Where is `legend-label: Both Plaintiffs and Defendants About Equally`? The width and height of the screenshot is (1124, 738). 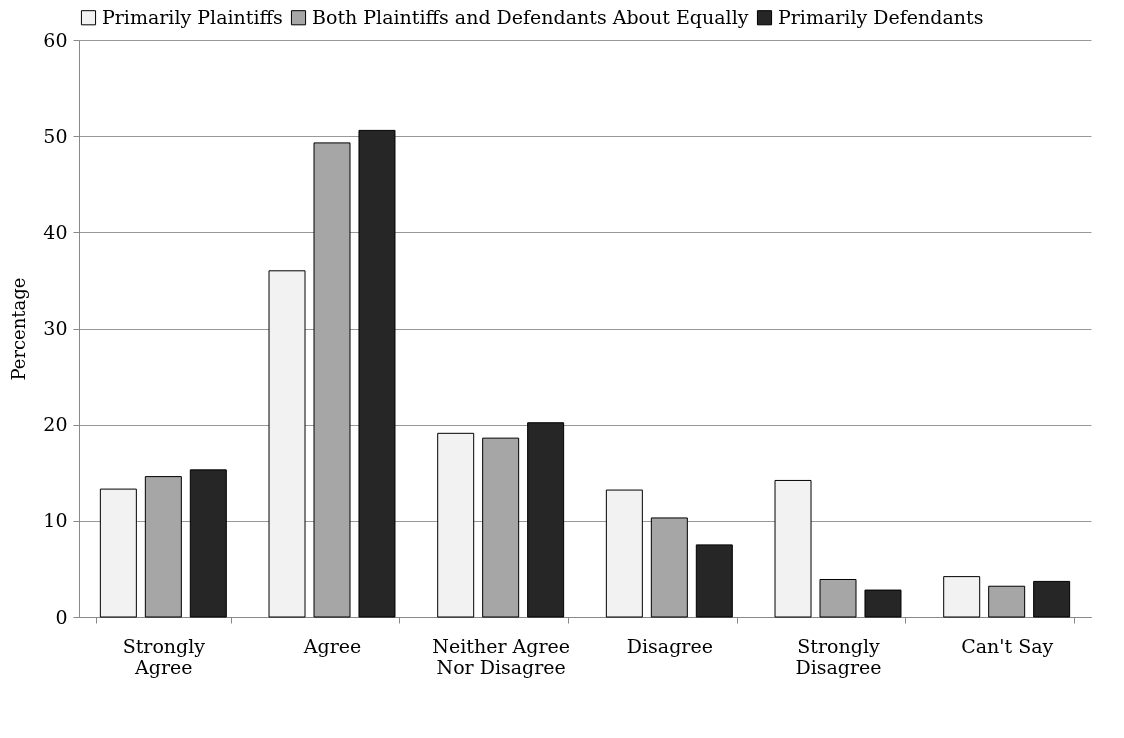
legend-label: Both Plaintiffs and Defendants About Equally is located at coordinates (530, 16).